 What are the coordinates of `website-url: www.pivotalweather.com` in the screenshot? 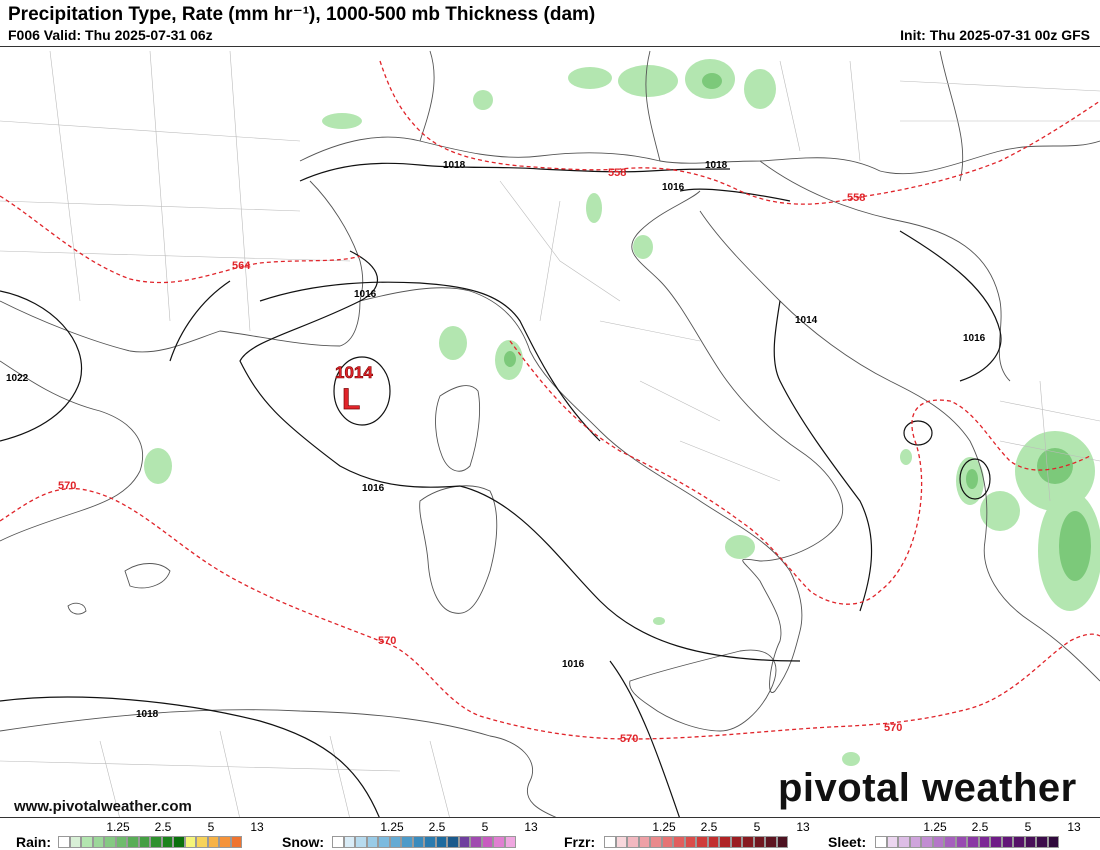 It's located at (103, 806).